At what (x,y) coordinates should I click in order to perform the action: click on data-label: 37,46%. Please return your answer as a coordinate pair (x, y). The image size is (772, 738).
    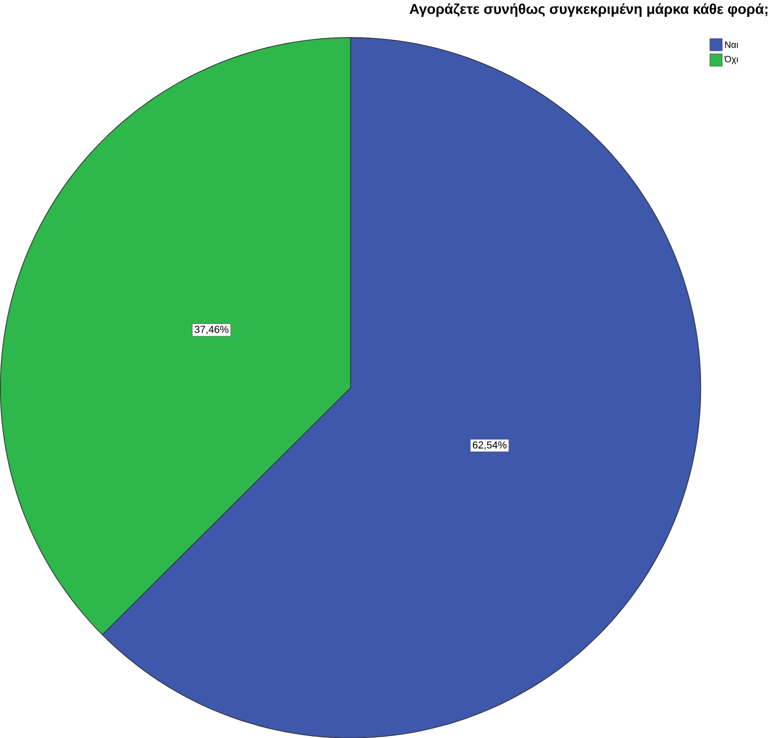
    Looking at the image, I should click on (211, 330).